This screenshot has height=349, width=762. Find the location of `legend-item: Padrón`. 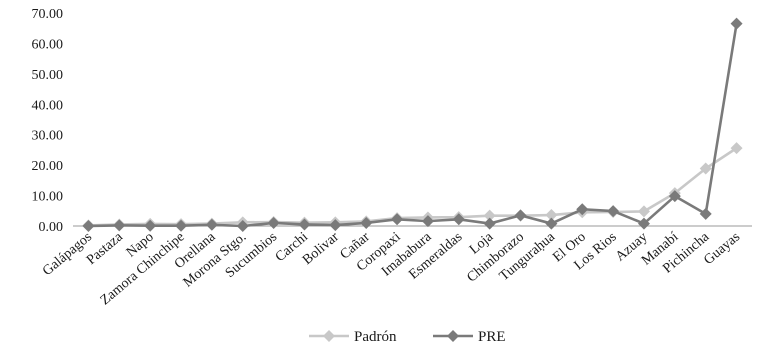

legend-item: Padrón is located at coordinates (353, 337).